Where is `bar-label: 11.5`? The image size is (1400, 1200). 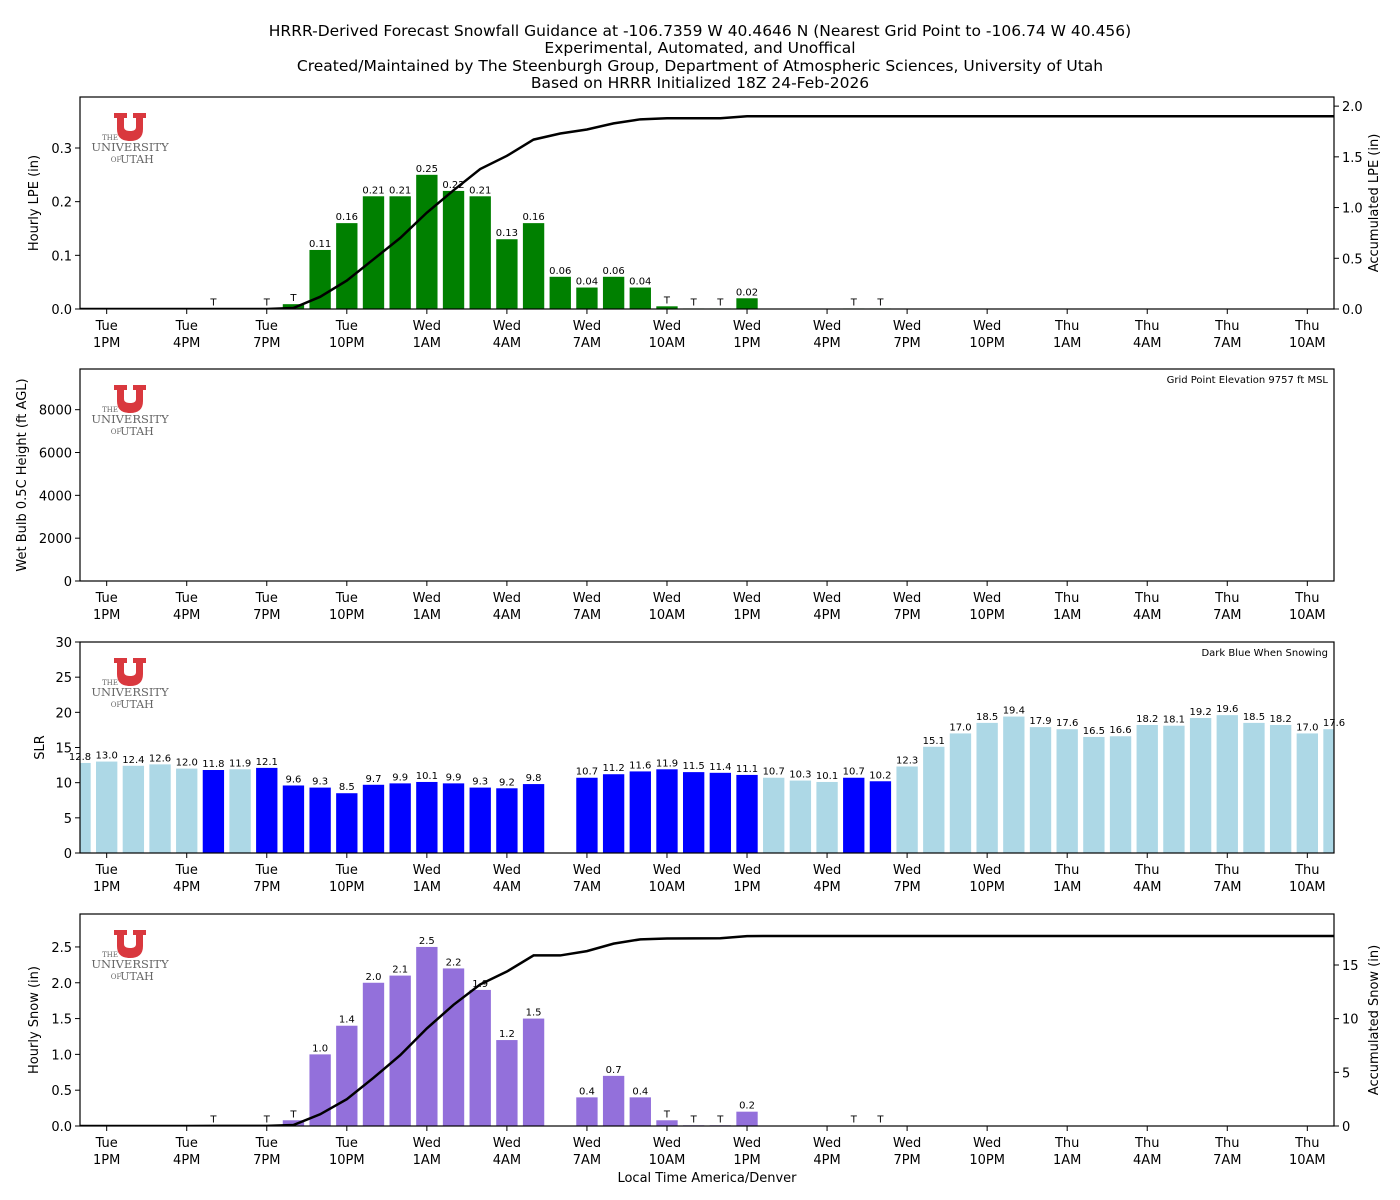 bar-label: 11.5 is located at coordinates (694, 766).